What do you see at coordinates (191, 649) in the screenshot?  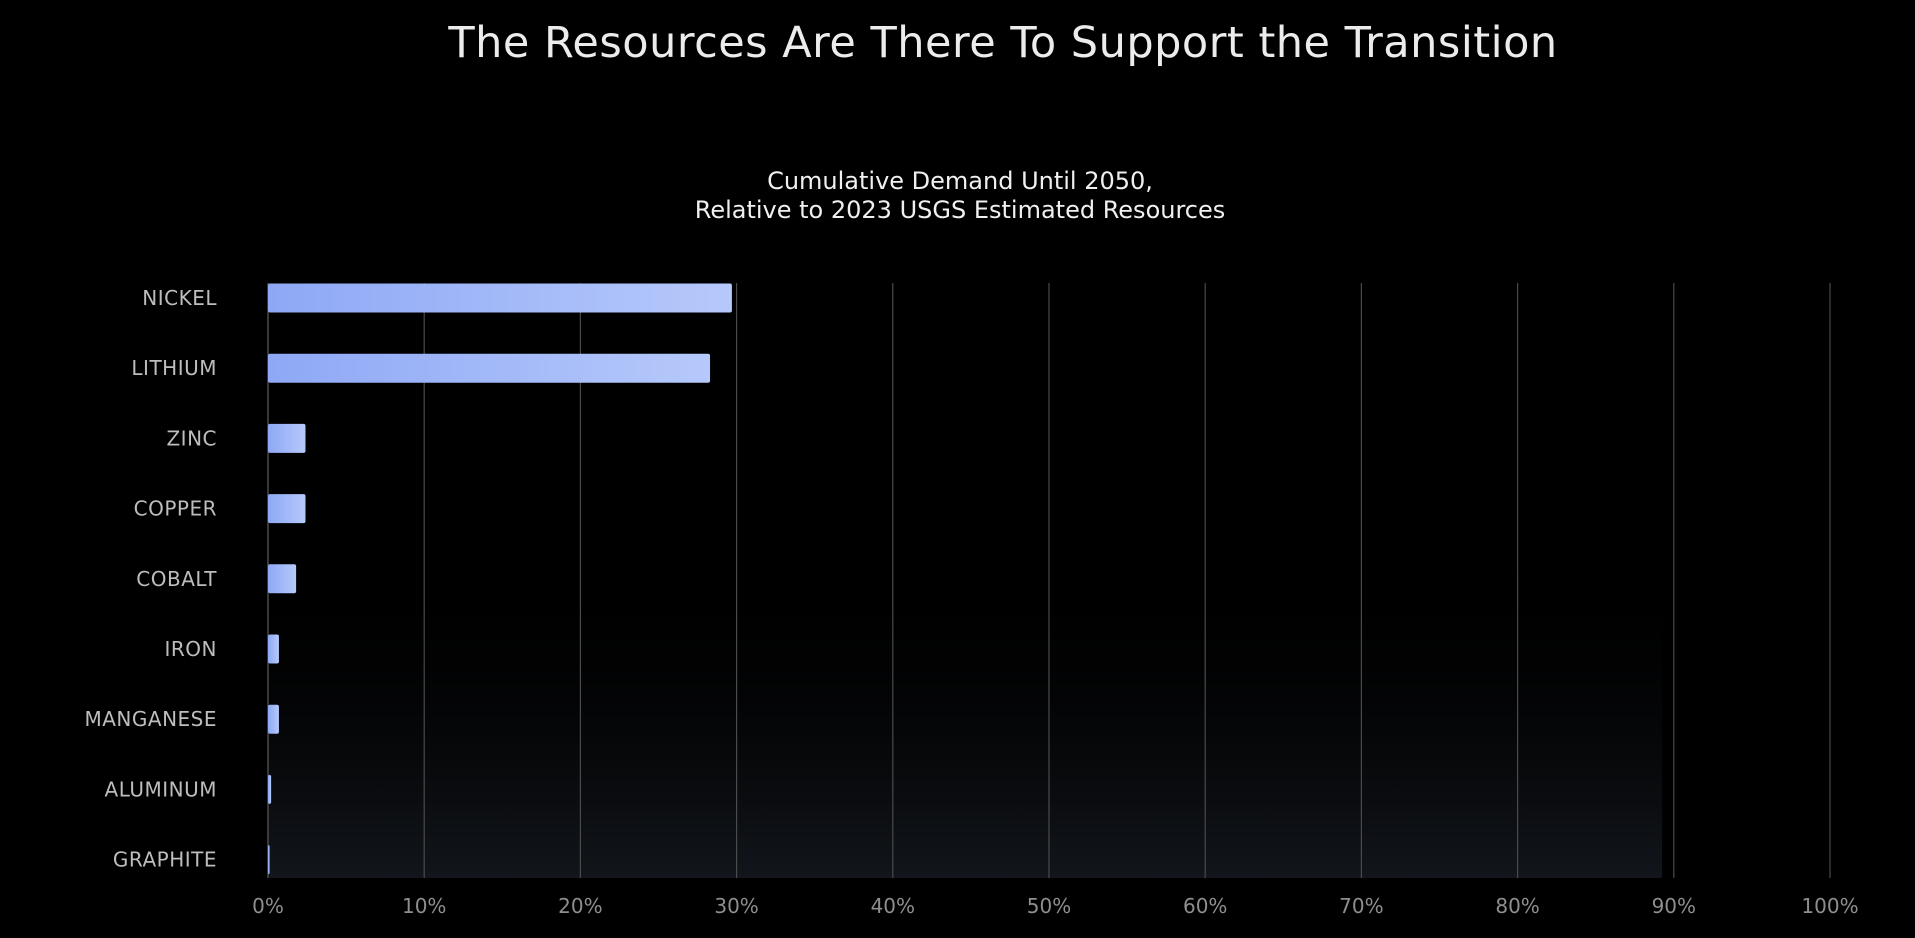 I see `category-label-iron: IRON` at bounding box center [191, 649].